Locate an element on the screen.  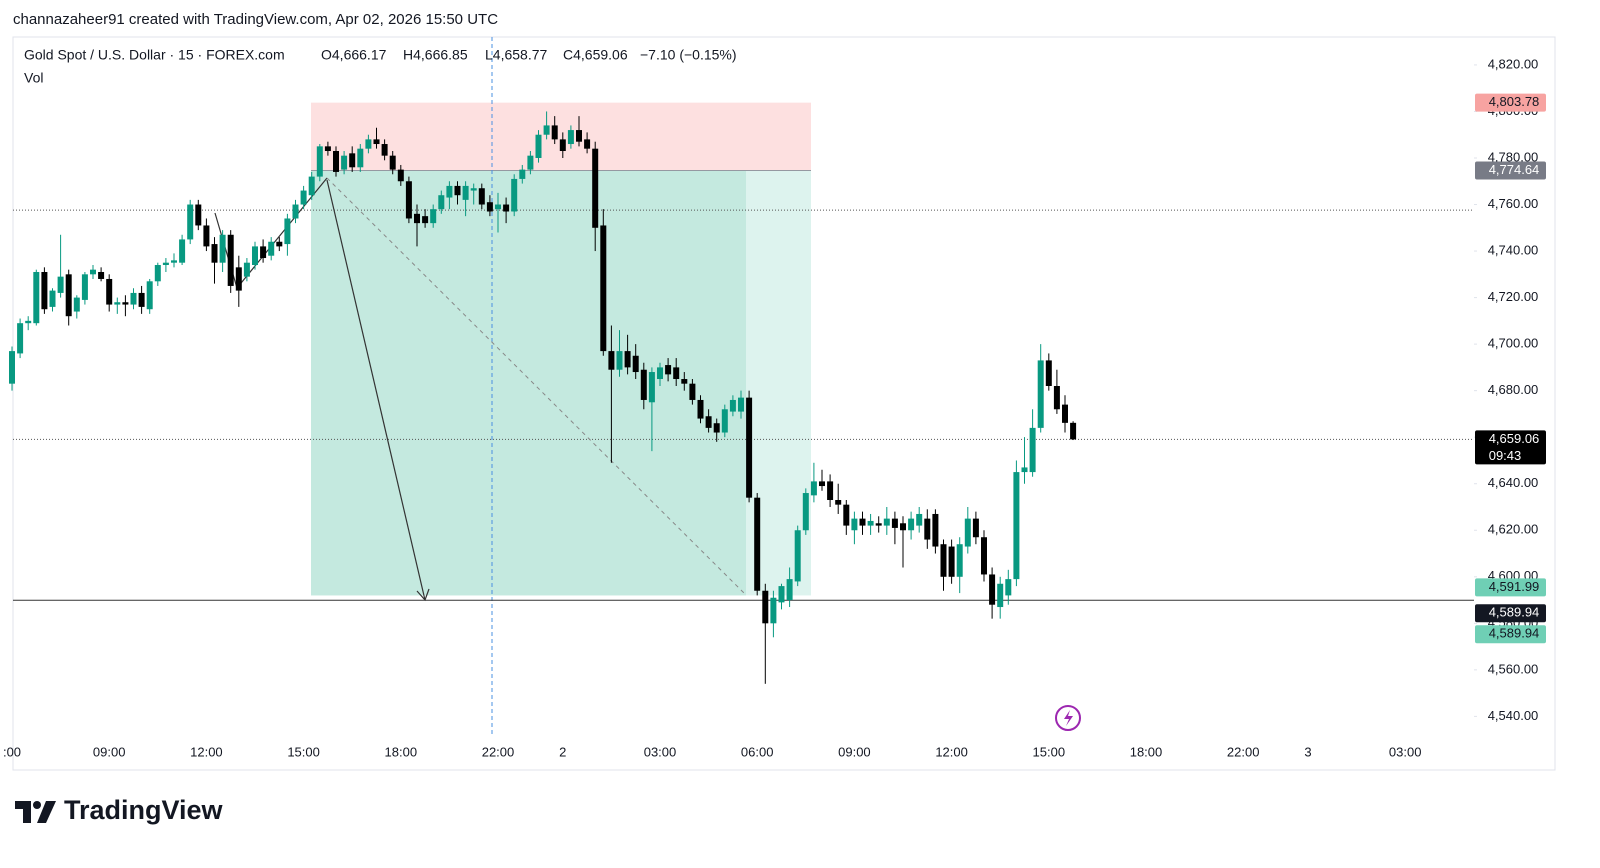
x-tick-label: 2 is located at coordinates (562, 751).